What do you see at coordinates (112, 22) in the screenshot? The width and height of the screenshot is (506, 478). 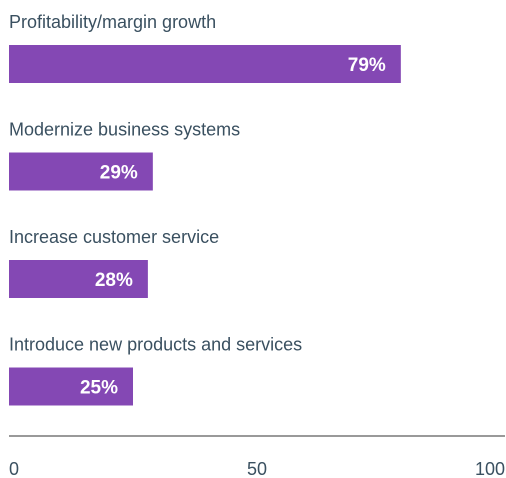 I see `category-label: Profitability/margin growth` at bounding box center [112, 22].